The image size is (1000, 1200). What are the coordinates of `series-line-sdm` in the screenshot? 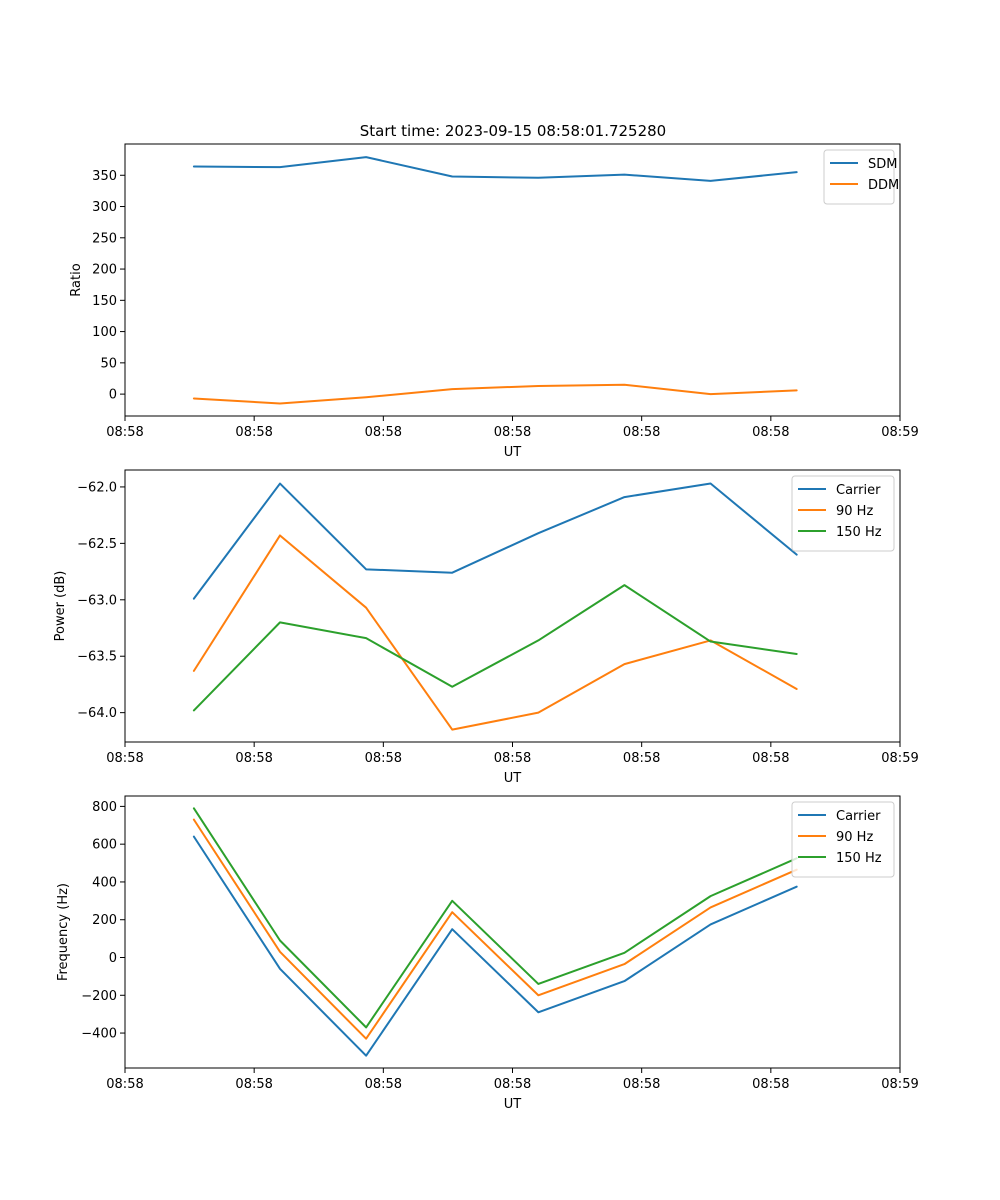 It's located at (495, 169).